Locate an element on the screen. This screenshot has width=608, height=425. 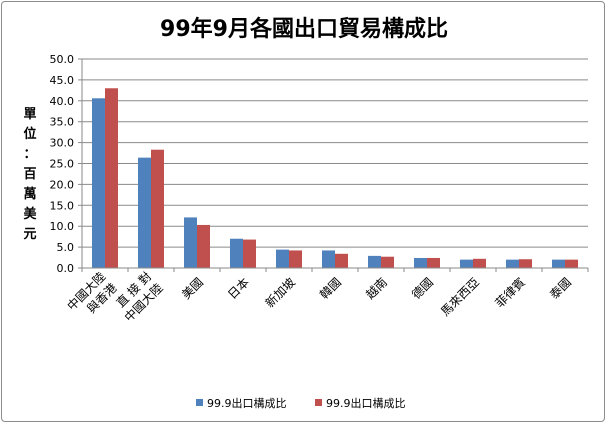
y-tick-label: 10.0 is located at coordinates (62, 226).